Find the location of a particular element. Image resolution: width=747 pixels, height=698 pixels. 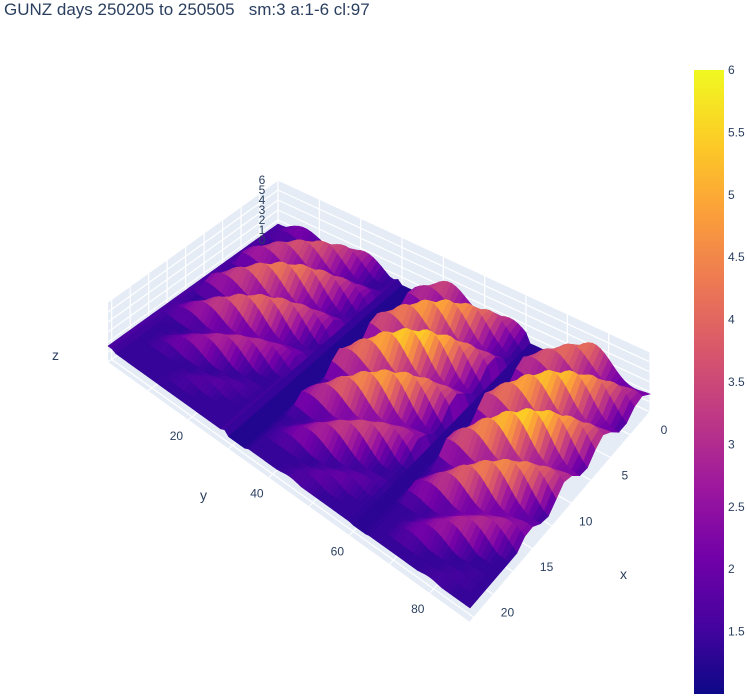

y-tick-label: 80 is located at coordinates (418, 609).